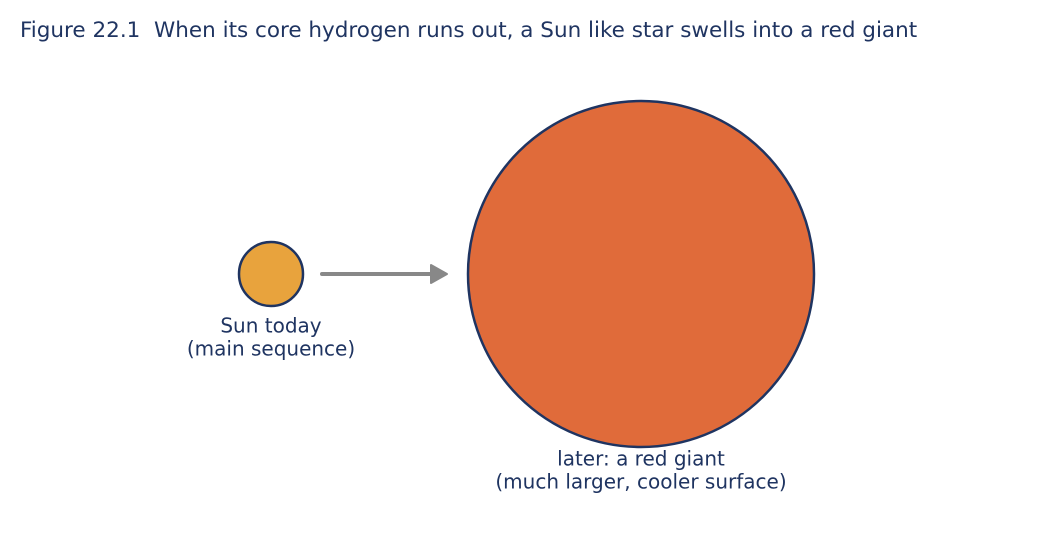 The height and width of the screenshot is (537, 1062). I want to click on node-label: (main sequence), so click(271, 349).